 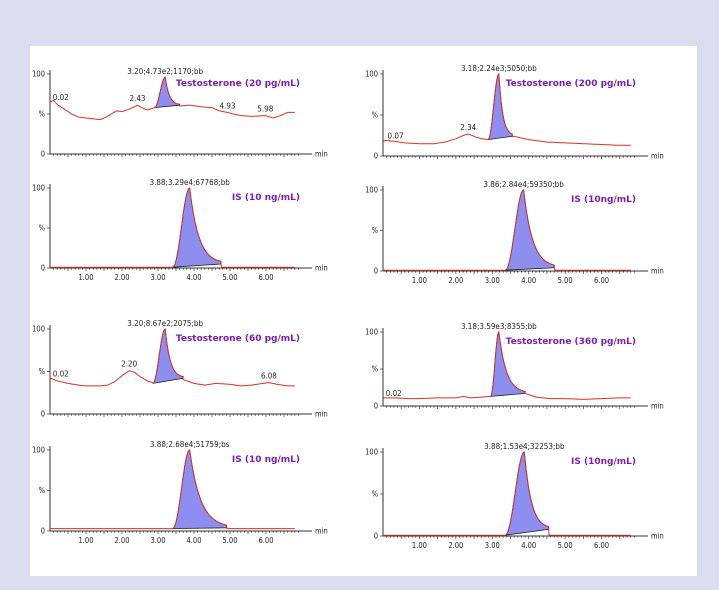 What do you see at coordinates (571, 84) in the screenshot?
I see `panel-title: Testosterone (200 pg/mL)` at bounding box center [571, 84].